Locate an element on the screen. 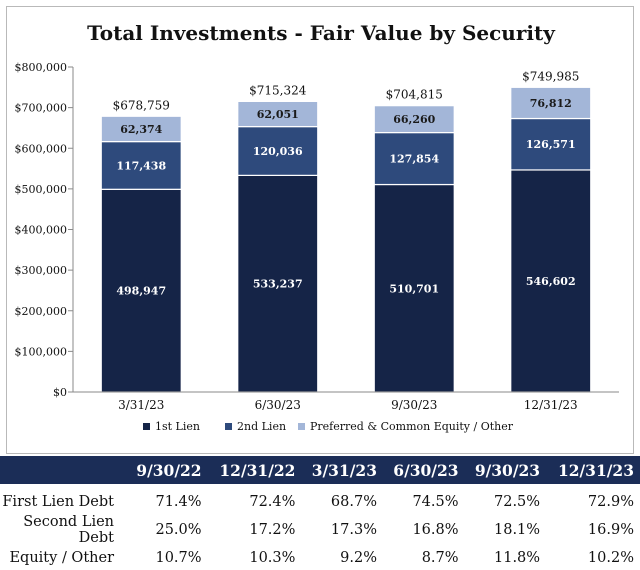  table-cell: 74.5% is located at coordinates (435, 502).